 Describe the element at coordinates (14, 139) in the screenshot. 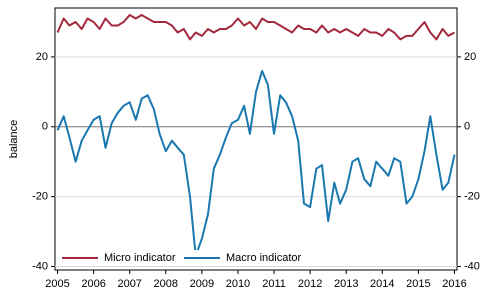

I see `y-axis-label: balance` at that location.